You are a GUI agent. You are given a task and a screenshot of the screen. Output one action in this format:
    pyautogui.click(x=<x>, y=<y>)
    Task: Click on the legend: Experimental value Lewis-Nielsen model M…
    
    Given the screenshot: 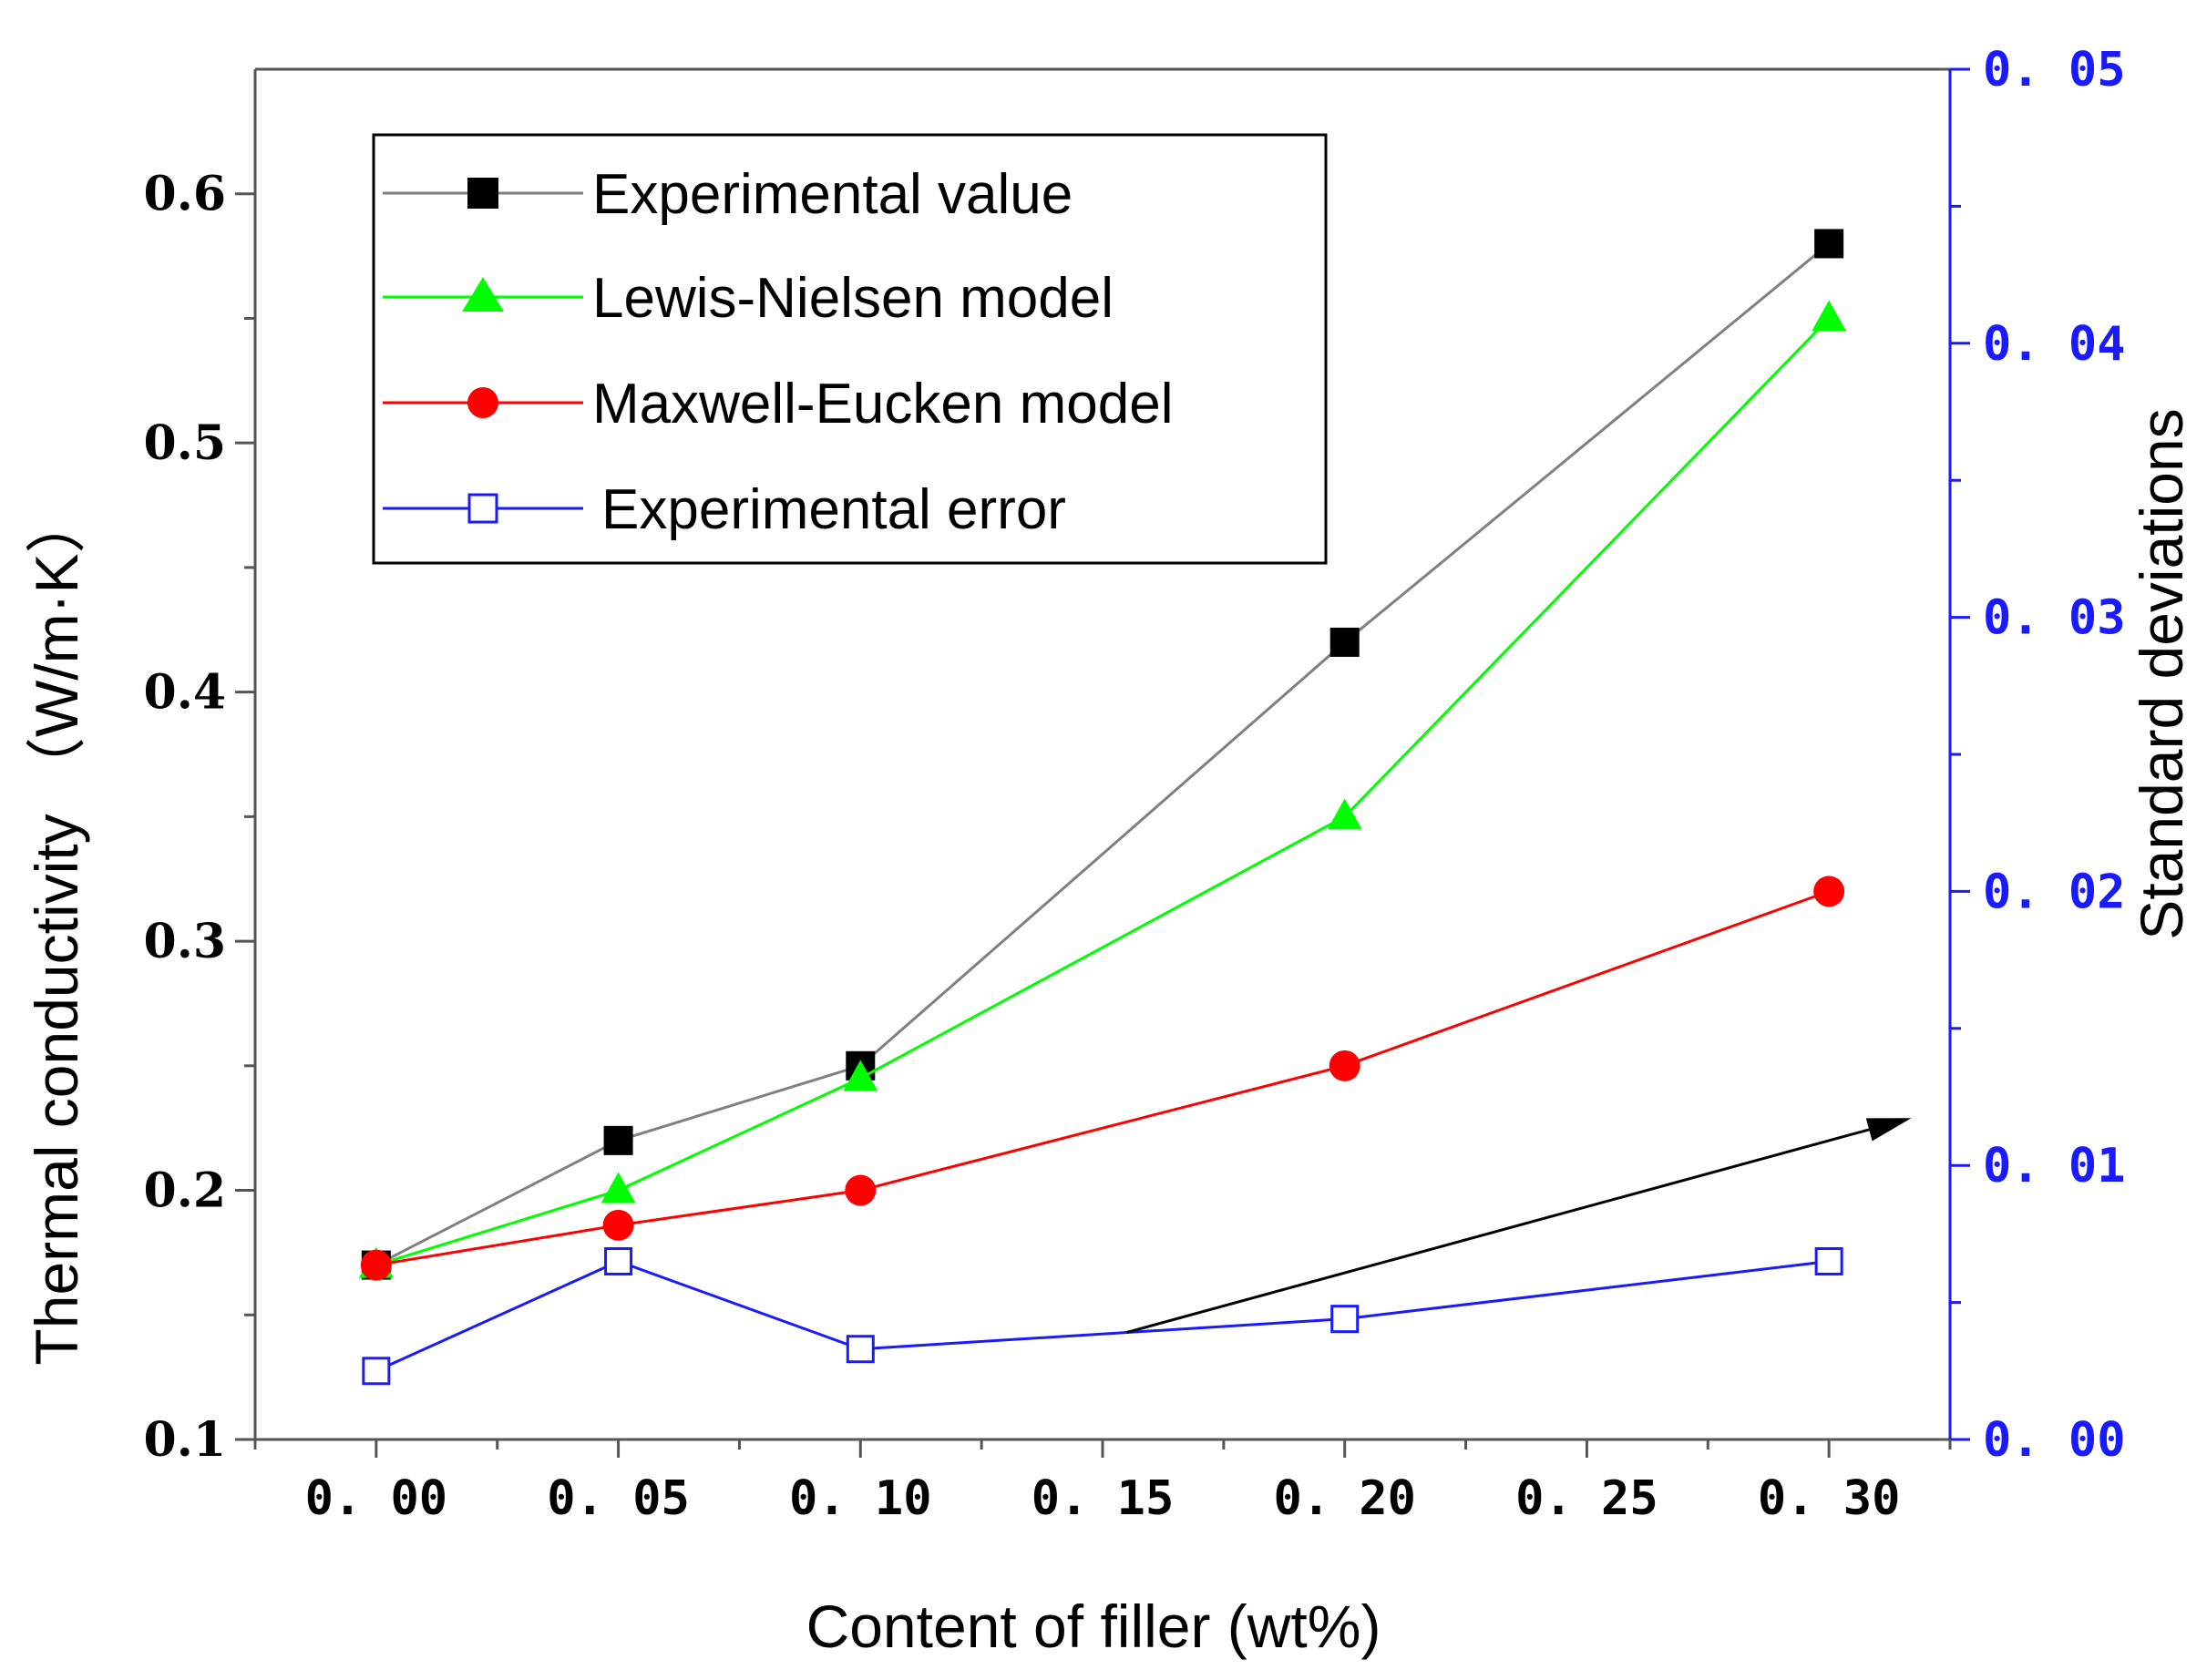 What is the action you would take?
    pyautogui.click(x=850, y=349)
    